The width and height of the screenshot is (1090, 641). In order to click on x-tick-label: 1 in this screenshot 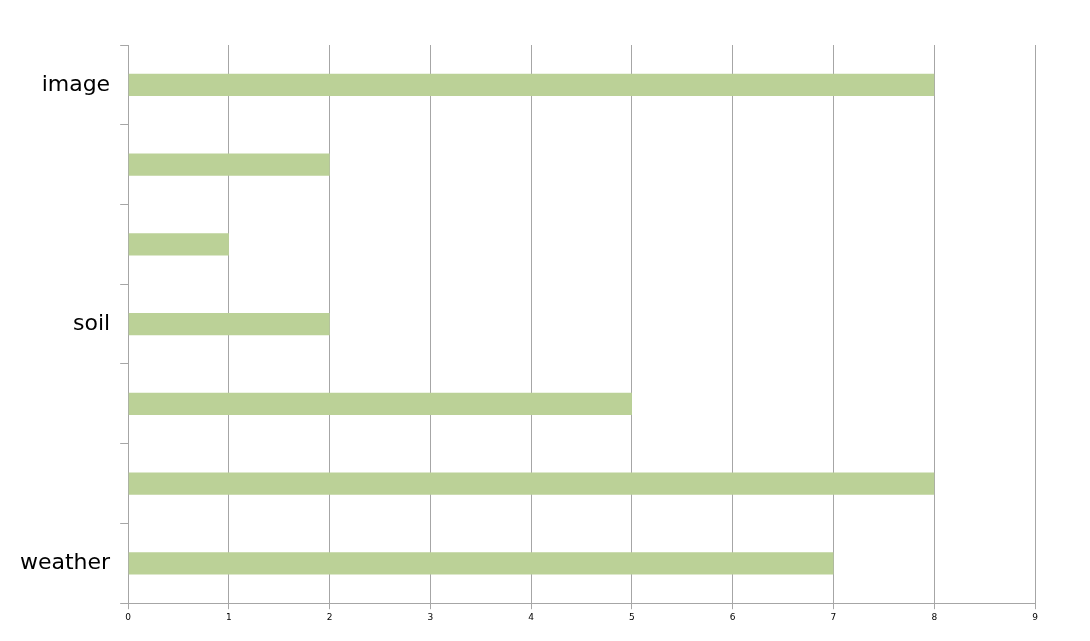, I will do `click(229, 616)`.